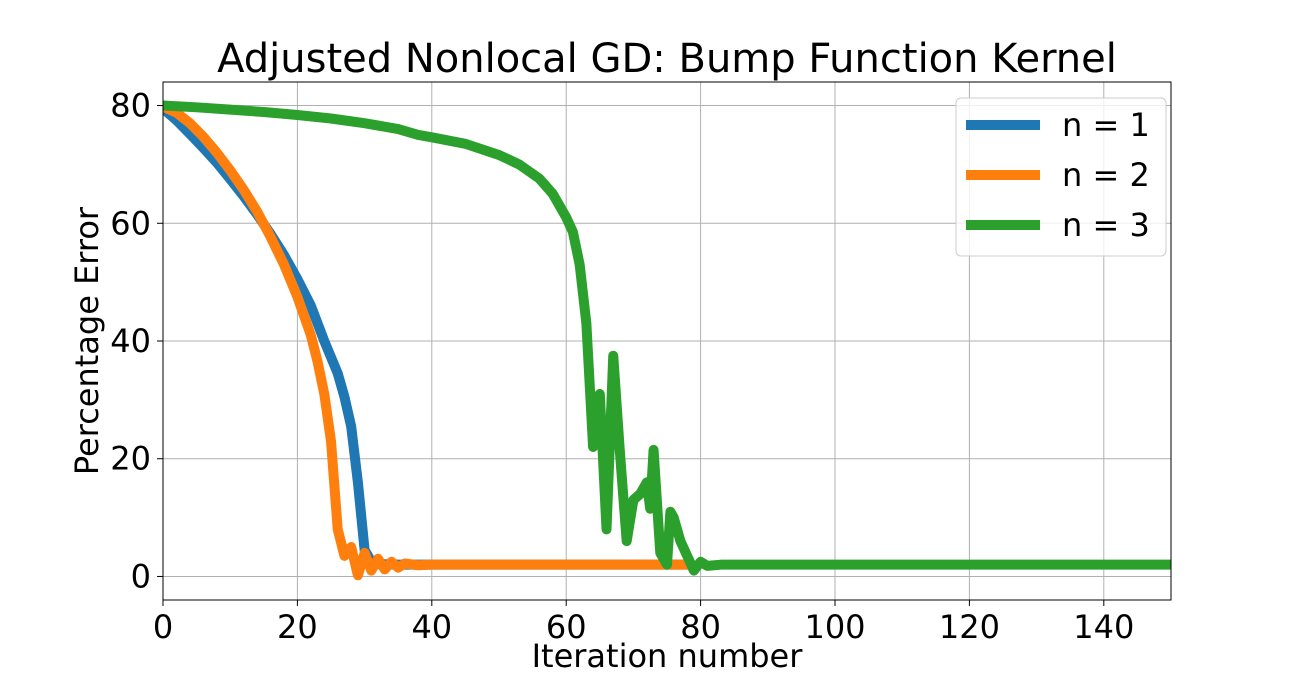 Image resolution: width=1301 pixels, height=674 pixels. Describe the element at coordinates (643, 623) in the screenshot. I see `x-axis: 0 20 40 60 80 100 120 140` at that location.